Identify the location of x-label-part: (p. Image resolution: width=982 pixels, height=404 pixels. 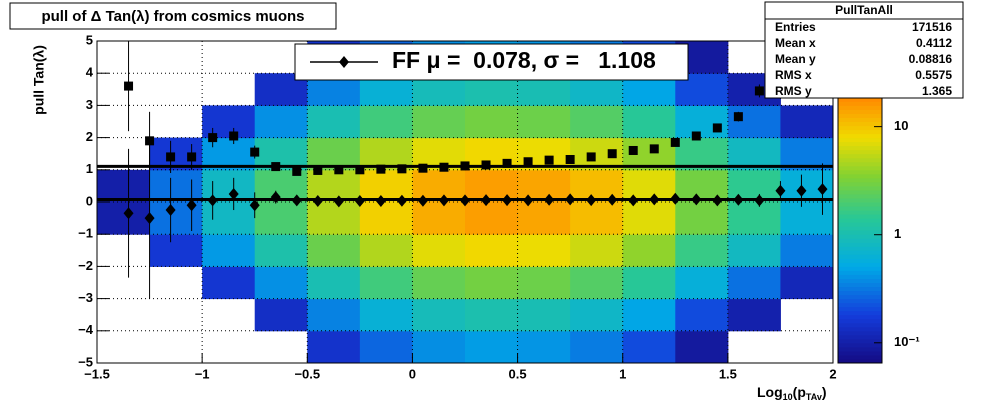
(799, 392).